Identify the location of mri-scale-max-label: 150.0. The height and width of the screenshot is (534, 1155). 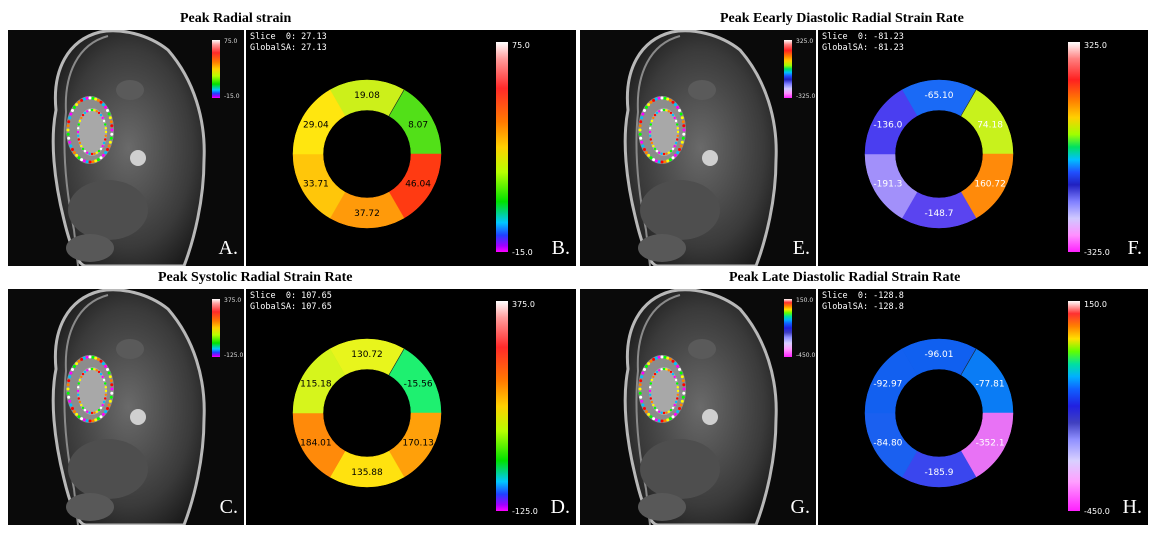
(805, 300).